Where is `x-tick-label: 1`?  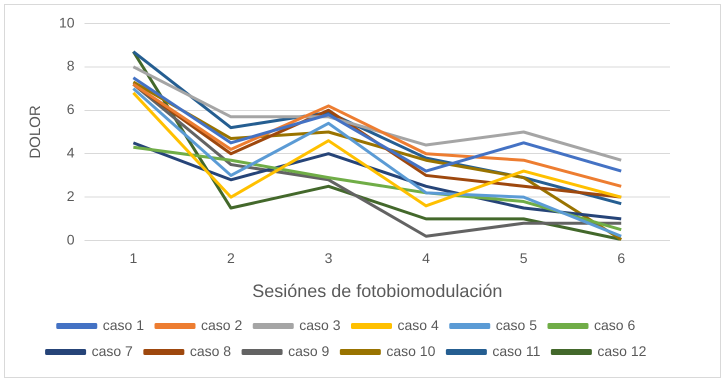 x-tick-label: 1 is located at coordinates (133, 258).